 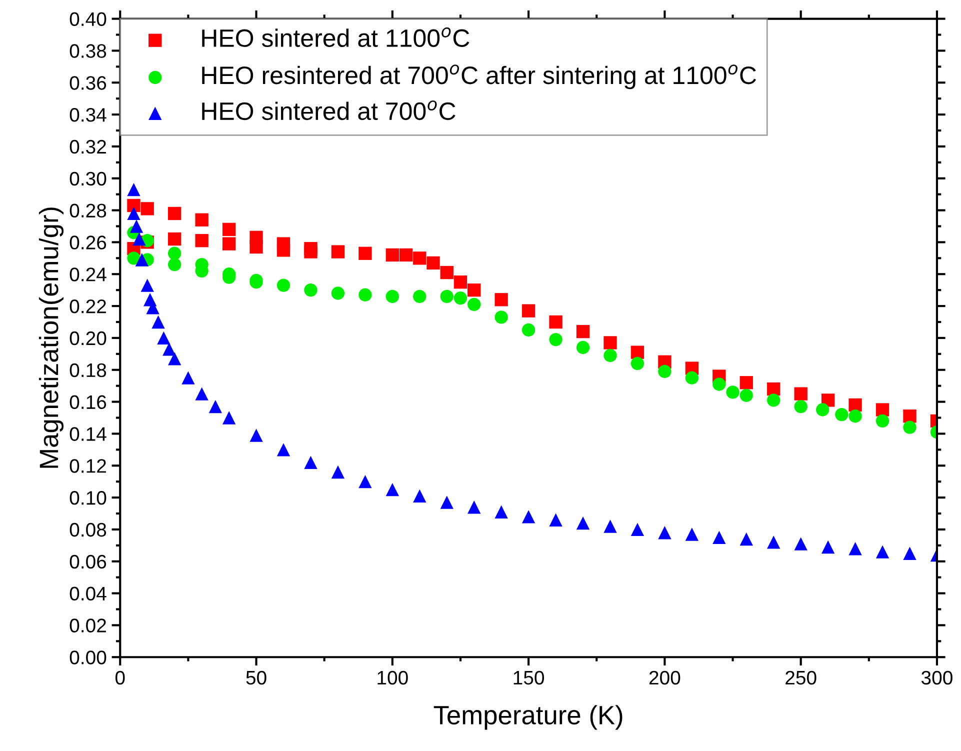 I want to click on y-tick-label: 0.14, so click(x=88, y=434).